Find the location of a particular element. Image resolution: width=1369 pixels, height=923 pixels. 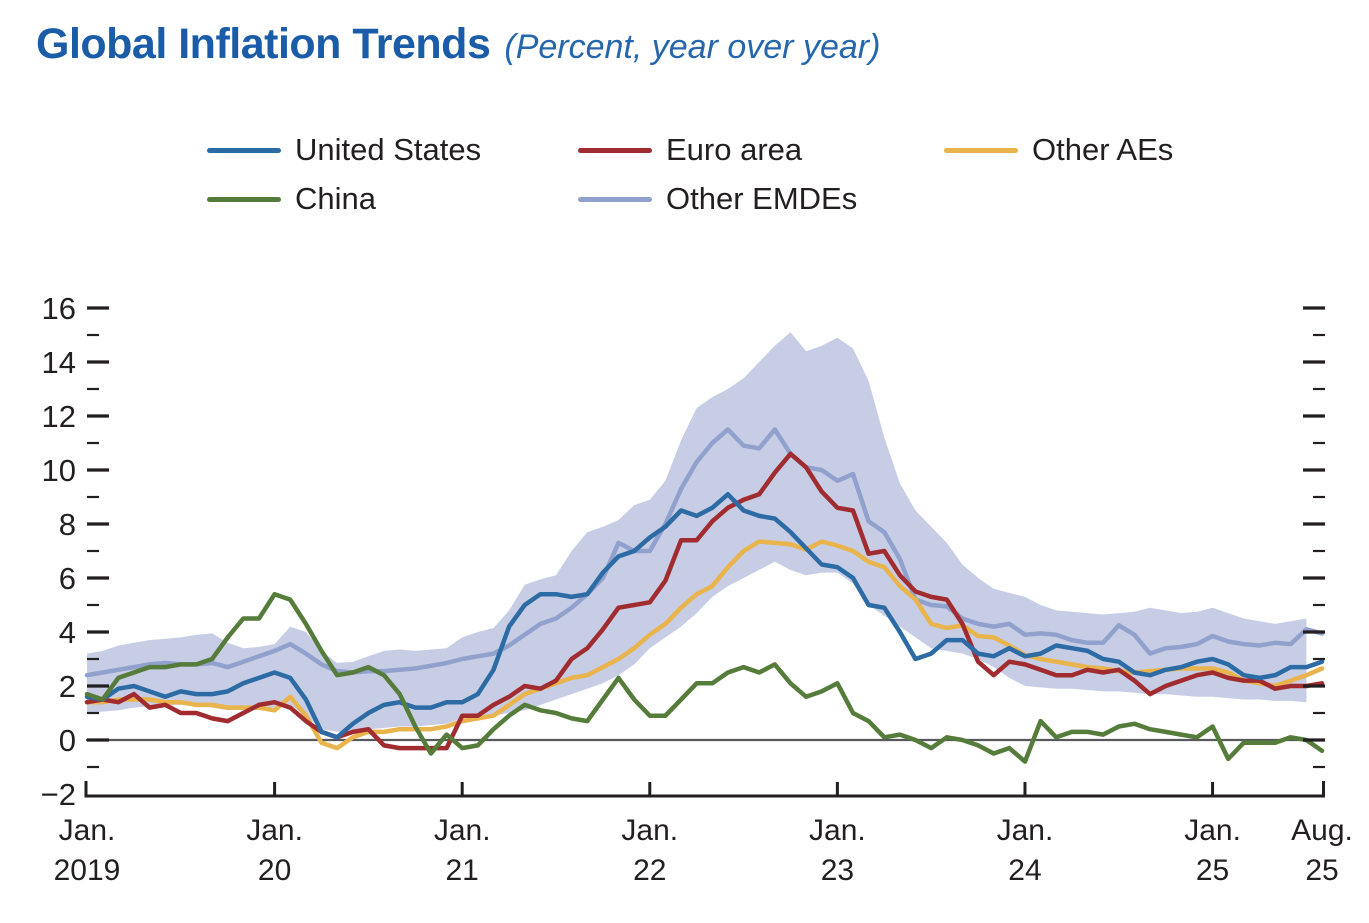

legend-item-other-emdes: Other EMDEs is located at coordinates (717, 199).